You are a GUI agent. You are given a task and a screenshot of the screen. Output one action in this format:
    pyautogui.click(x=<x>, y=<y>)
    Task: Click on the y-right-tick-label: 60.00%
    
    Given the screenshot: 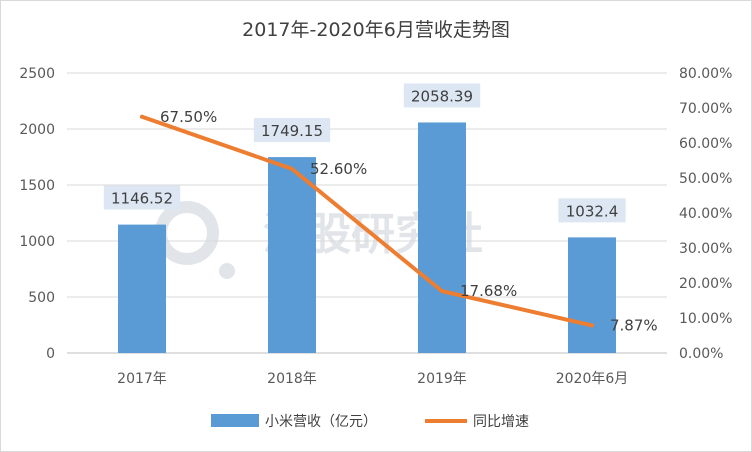 What is the action you would take?
    pyautogui.click(x=705, y=144)
    